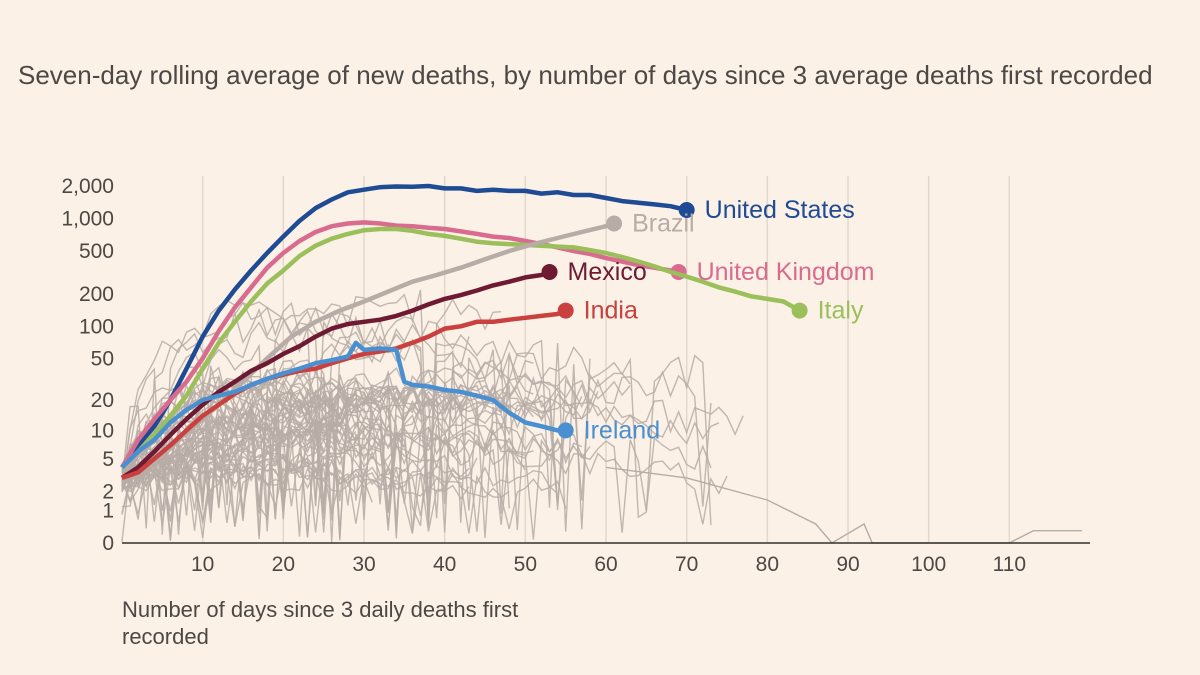 The image size is (1200, 675). What do you see at coordinates (611, 311) in the screenshot?
I see `series-label-india: India` at bounding box center [611, 311].